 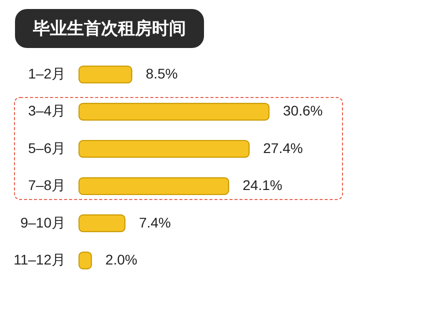 What do you see at coordinates (47, 185) in the screenshot?
I see `y-tick-label: 7–8月` at bounding box center [47, 185].